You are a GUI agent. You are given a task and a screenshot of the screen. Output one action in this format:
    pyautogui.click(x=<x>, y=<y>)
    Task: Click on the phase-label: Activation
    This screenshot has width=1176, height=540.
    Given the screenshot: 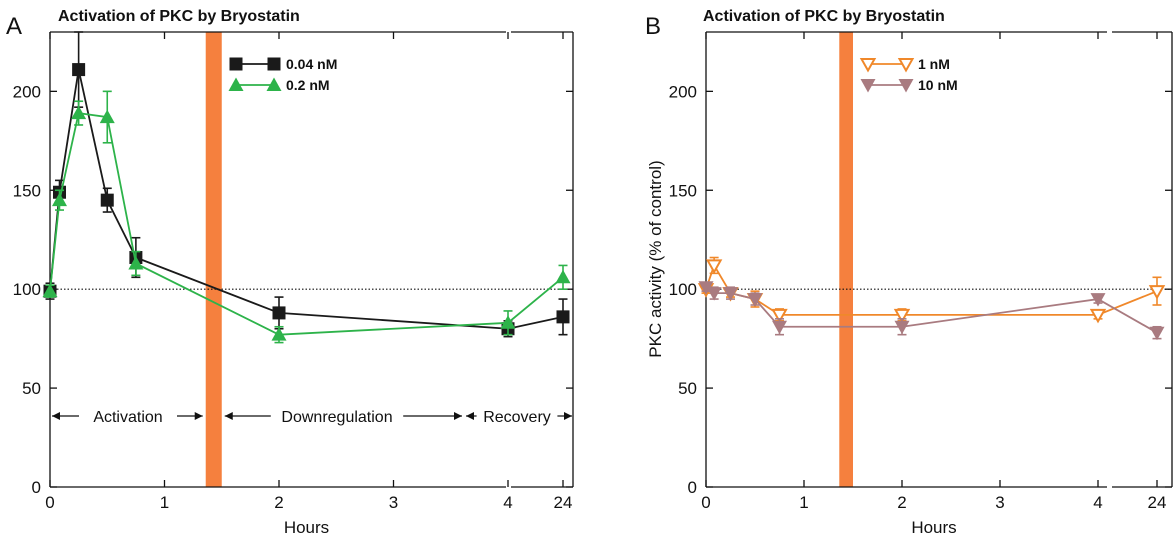 What is the action you would take?
    pyautogui.click(x=127, y=417)
    